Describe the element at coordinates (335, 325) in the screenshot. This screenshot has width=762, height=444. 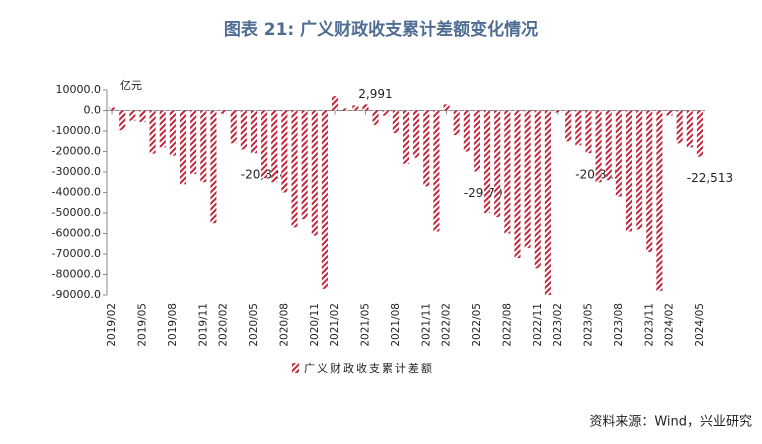
I see `x-tick-label: 2021/02` at that location.